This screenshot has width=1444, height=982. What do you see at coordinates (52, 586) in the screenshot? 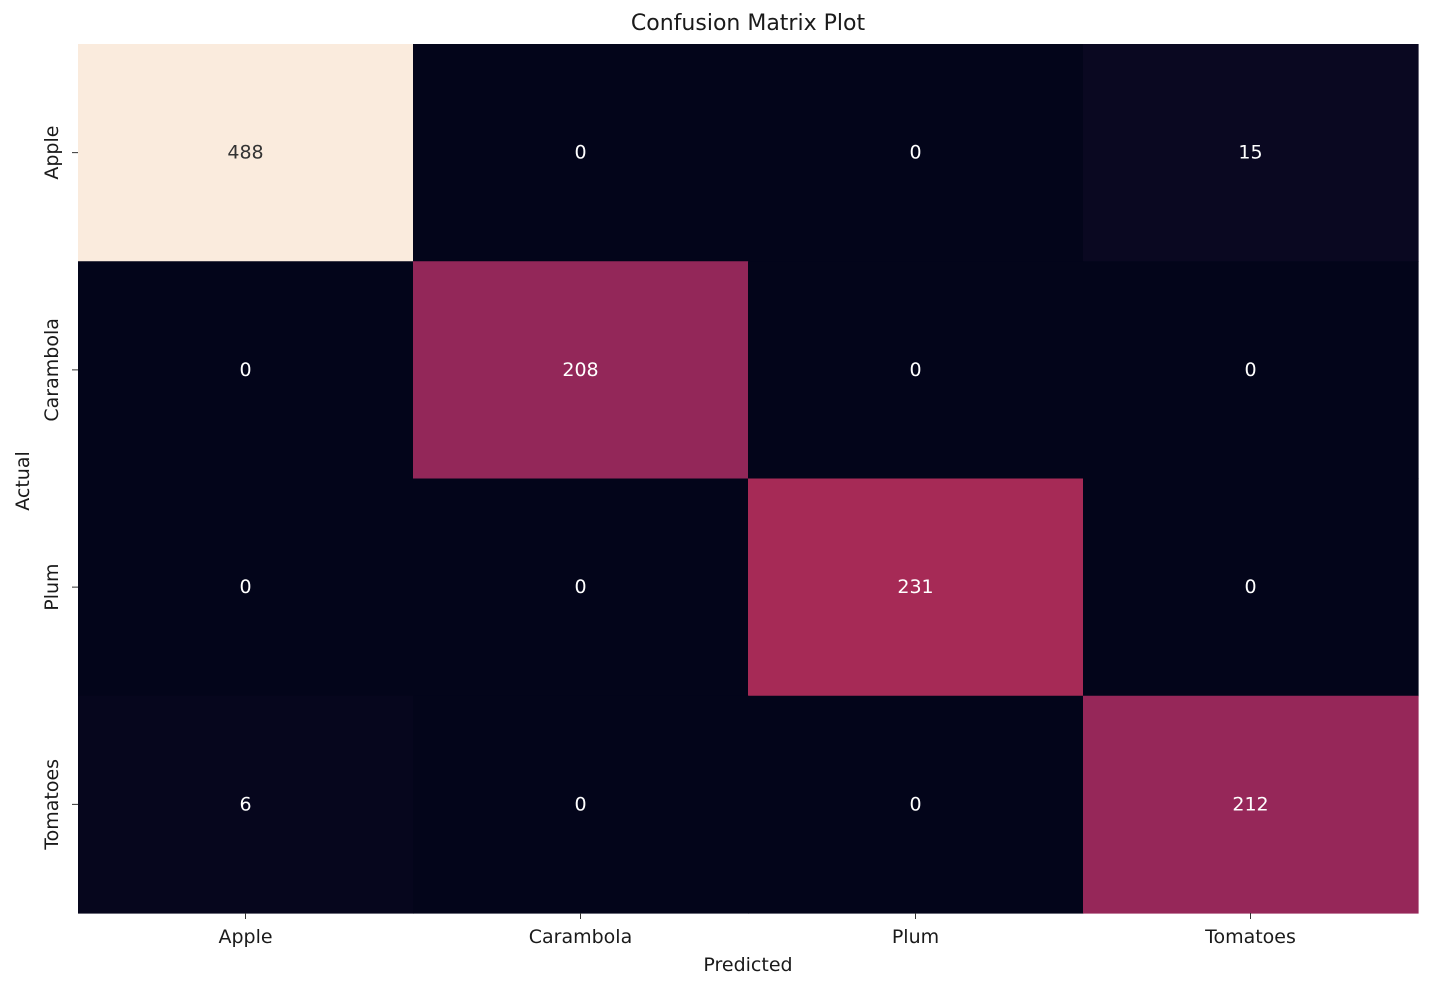
I see `y-tick-label: Plum` at bounding box center [52, 586].